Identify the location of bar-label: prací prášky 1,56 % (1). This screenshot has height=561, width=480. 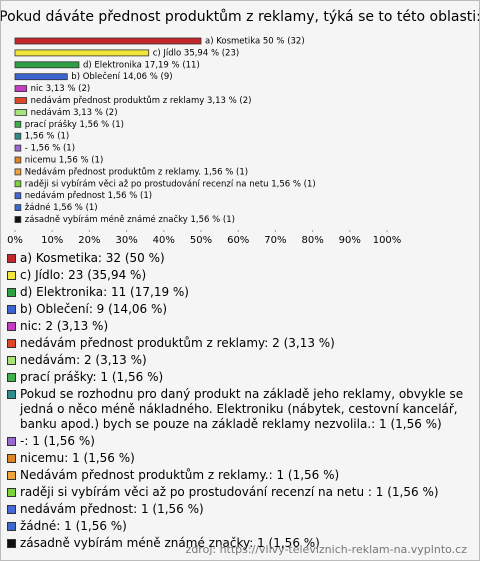
(74, 124).